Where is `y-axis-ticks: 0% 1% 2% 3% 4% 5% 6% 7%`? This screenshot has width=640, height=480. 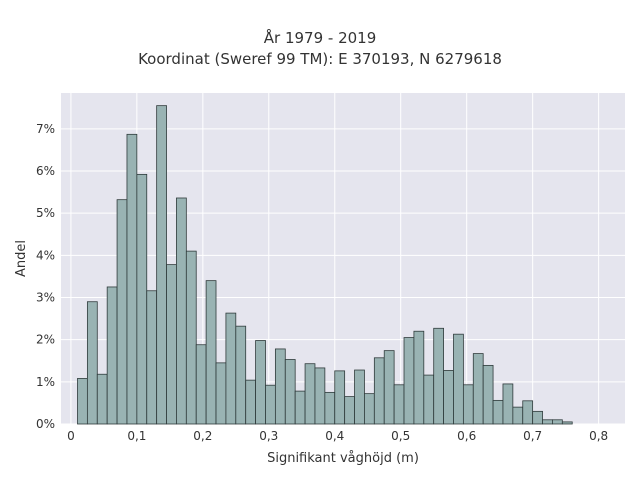 y-axis-ticks: 0% 1% 2% 3% 4% 5% 6% 7% is located at coordinates (45, 276).